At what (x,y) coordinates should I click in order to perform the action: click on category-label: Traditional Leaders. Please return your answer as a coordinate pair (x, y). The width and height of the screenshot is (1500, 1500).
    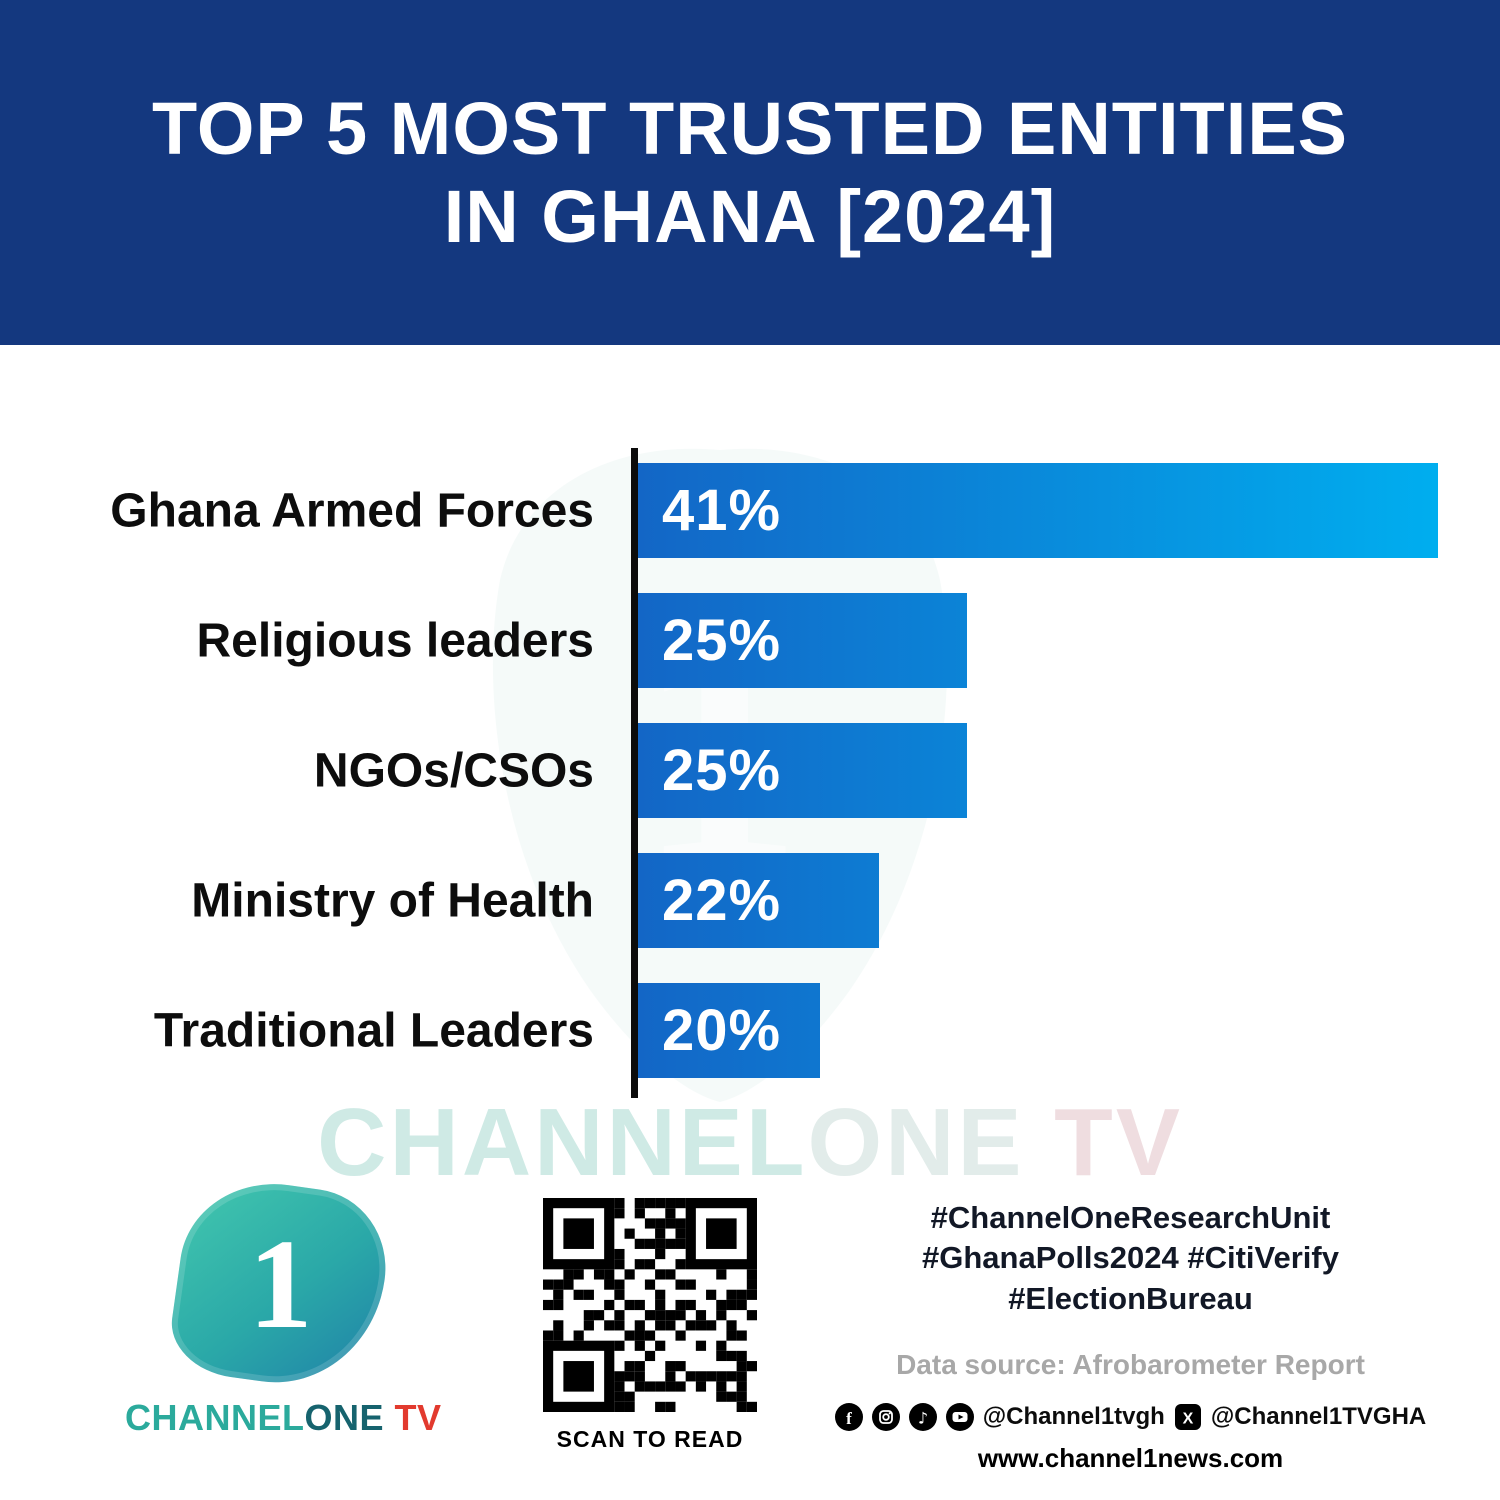
    Looking at the image, I should click on (373, 1030).